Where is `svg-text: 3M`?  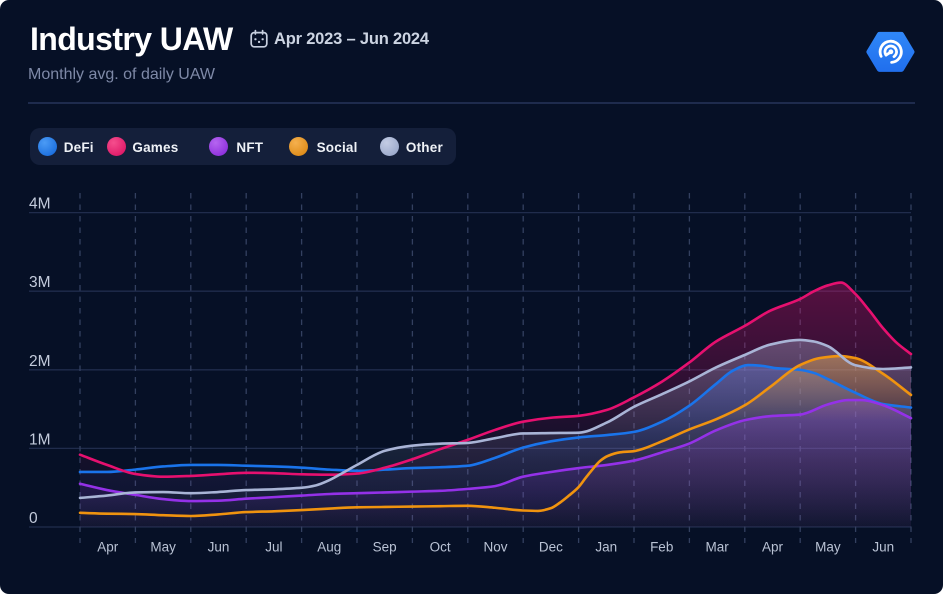
svg-text: 3M is located at coordinates (40, 282).